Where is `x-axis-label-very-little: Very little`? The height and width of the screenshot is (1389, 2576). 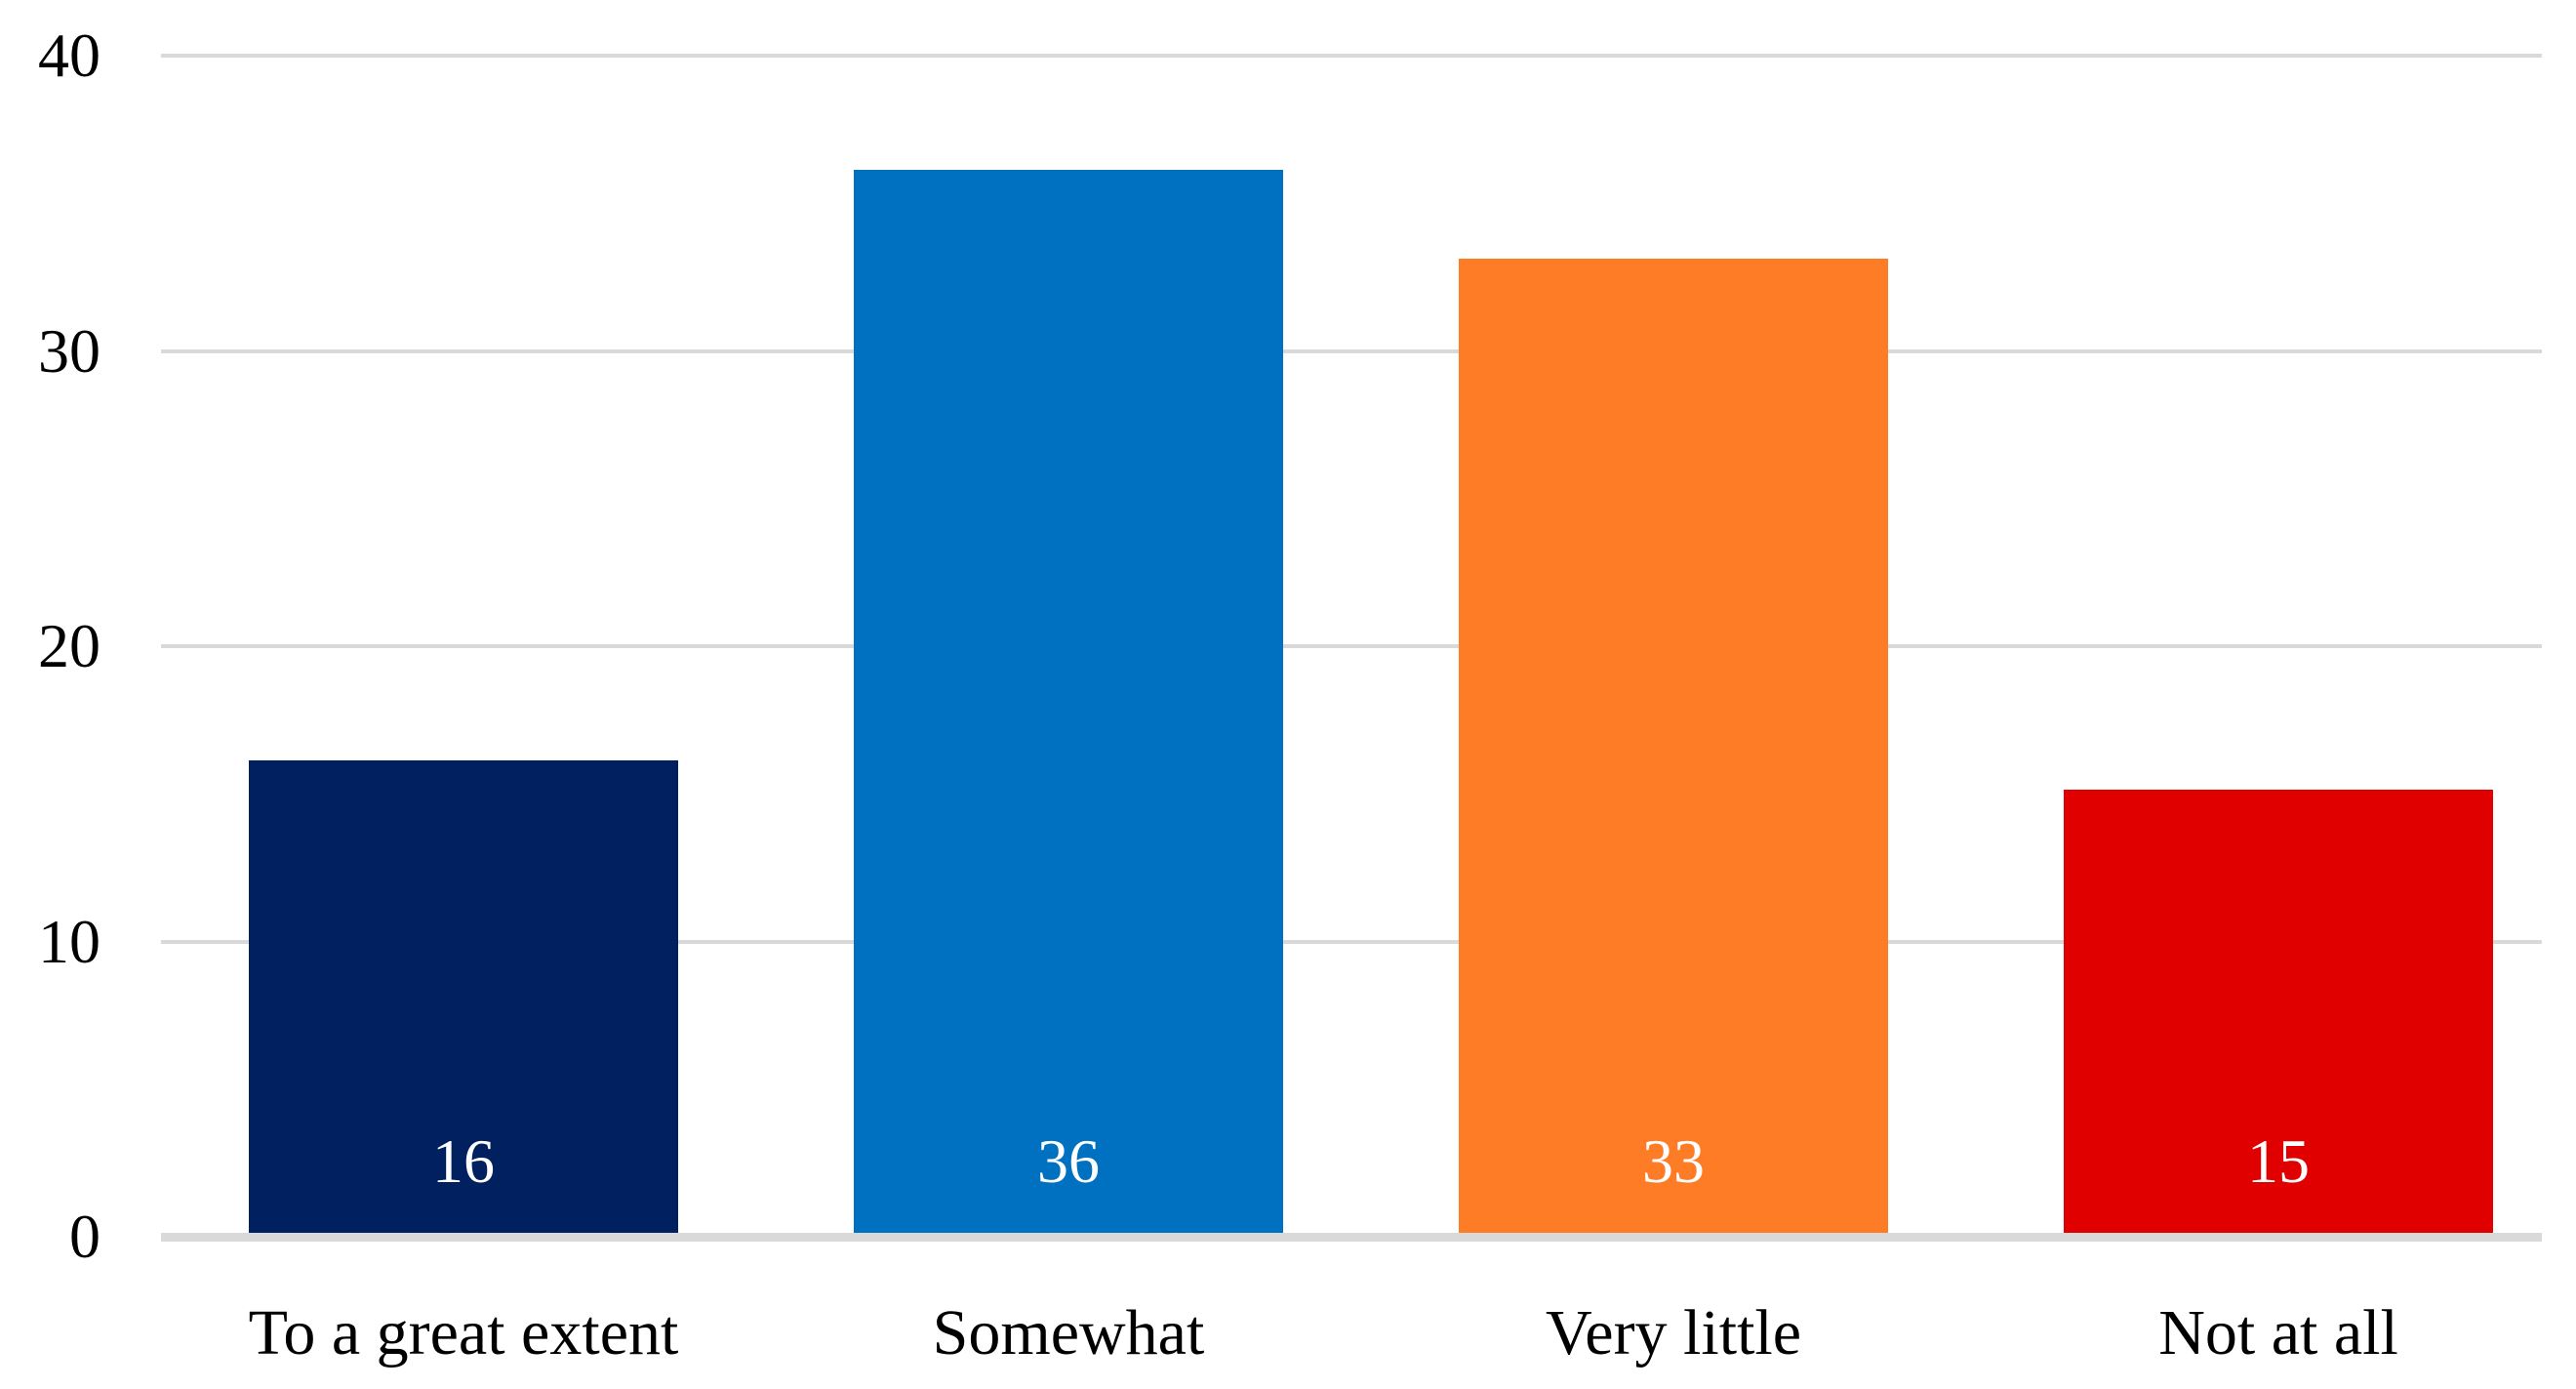 x-axis-label-very-little: Very little is located at coordinates (1673, 1333).